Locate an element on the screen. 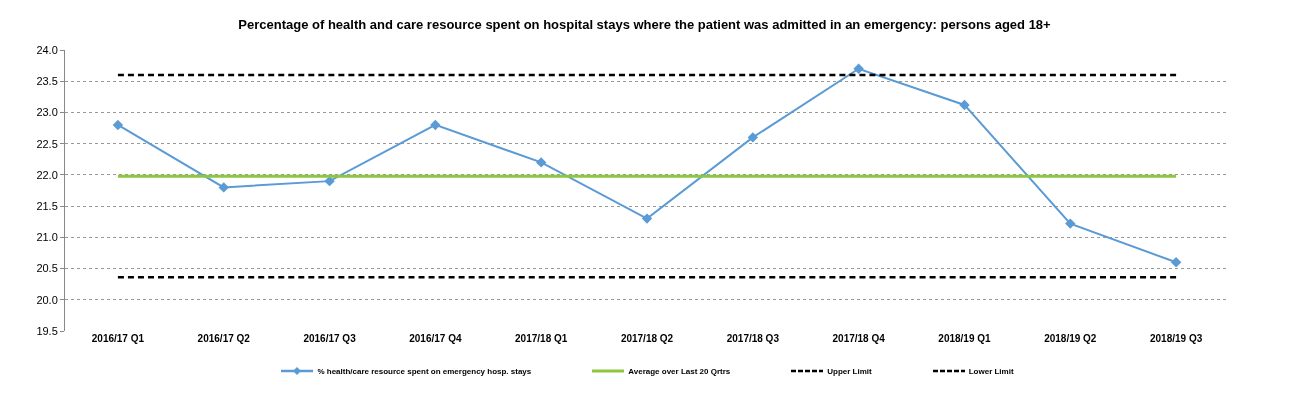 The image size is (1289, 401). y-tick-label: 24.0 is located at coordinates (47, 49).